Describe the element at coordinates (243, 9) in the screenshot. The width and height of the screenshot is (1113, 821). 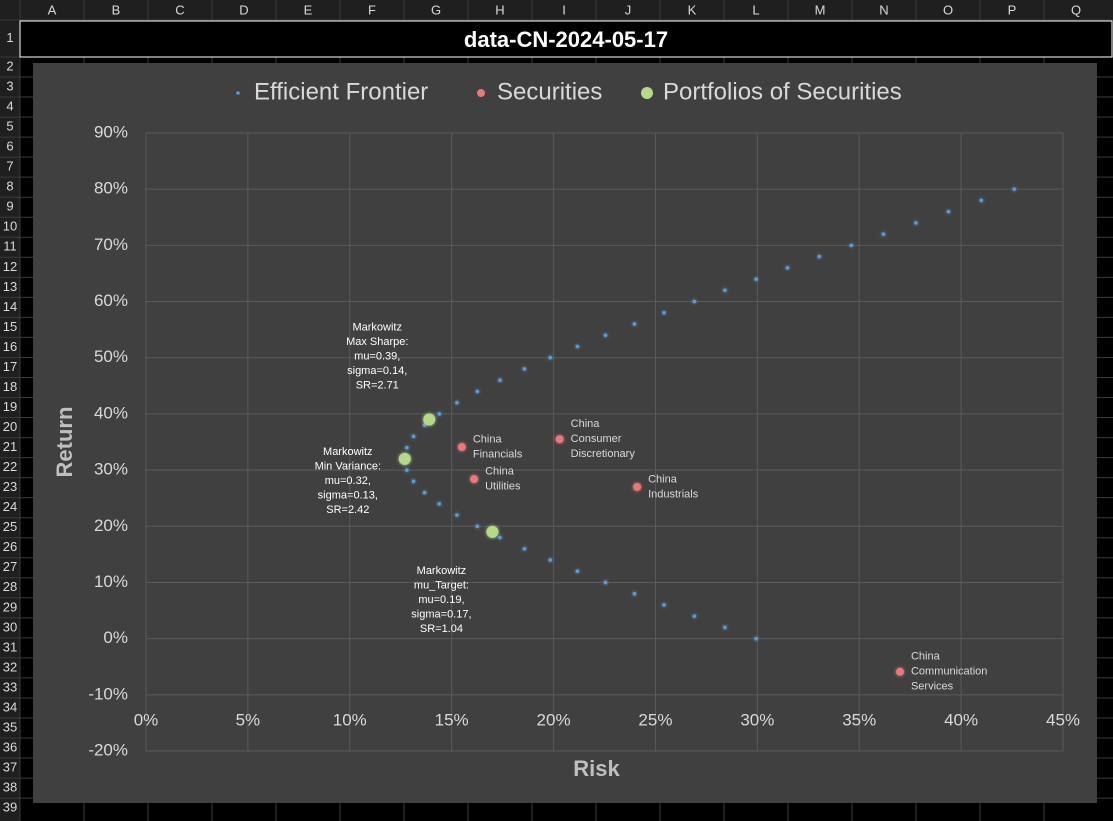
I see `column-header: D` at that location.